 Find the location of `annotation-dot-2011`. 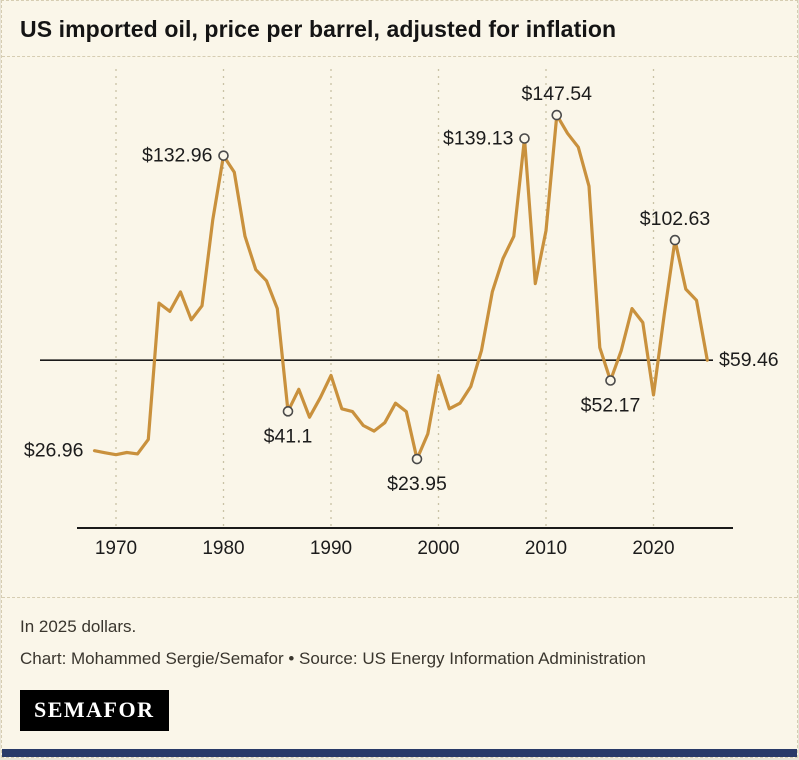

annotation-dot-2011 is located at coordinates (557, 115).